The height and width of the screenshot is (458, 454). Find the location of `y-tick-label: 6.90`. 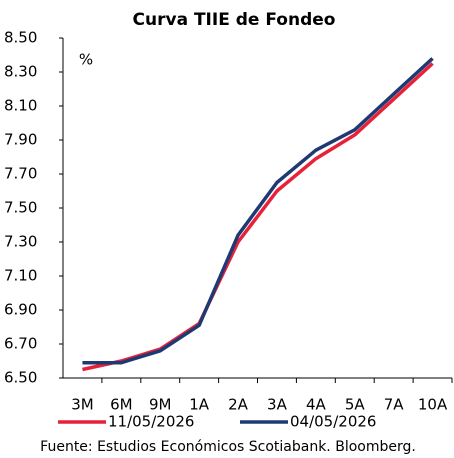

y-tick-label: 6.90 is located at coordinates (20, 310).